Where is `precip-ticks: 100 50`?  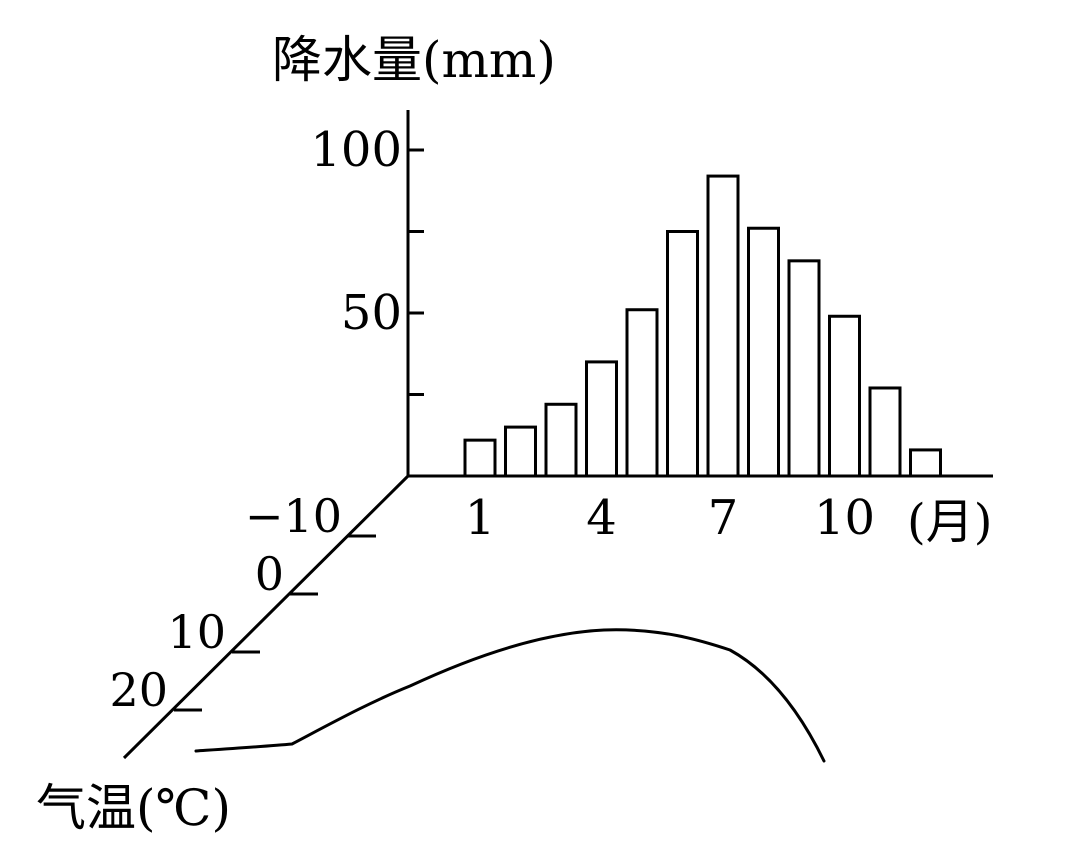
precip-ticks: 100 50 is located at coordinates (367, 259).